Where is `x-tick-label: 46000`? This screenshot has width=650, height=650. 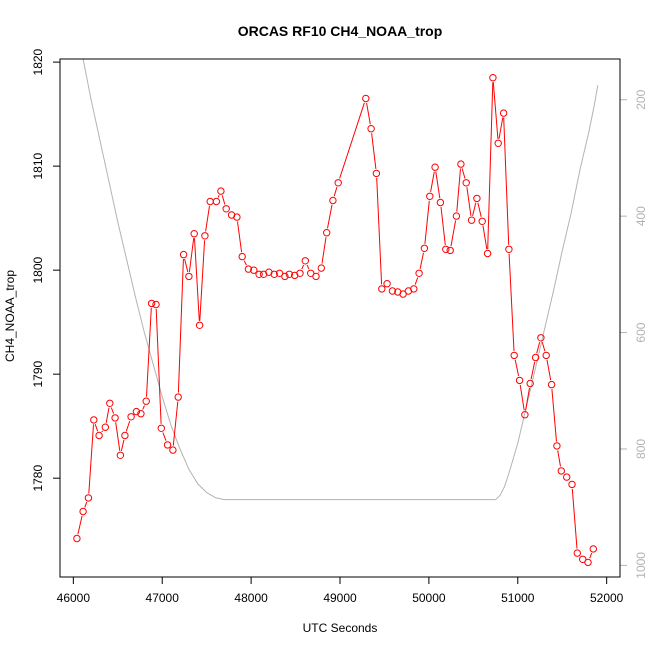
x-tick-label: 46000 is located at coordinates (74, 598).